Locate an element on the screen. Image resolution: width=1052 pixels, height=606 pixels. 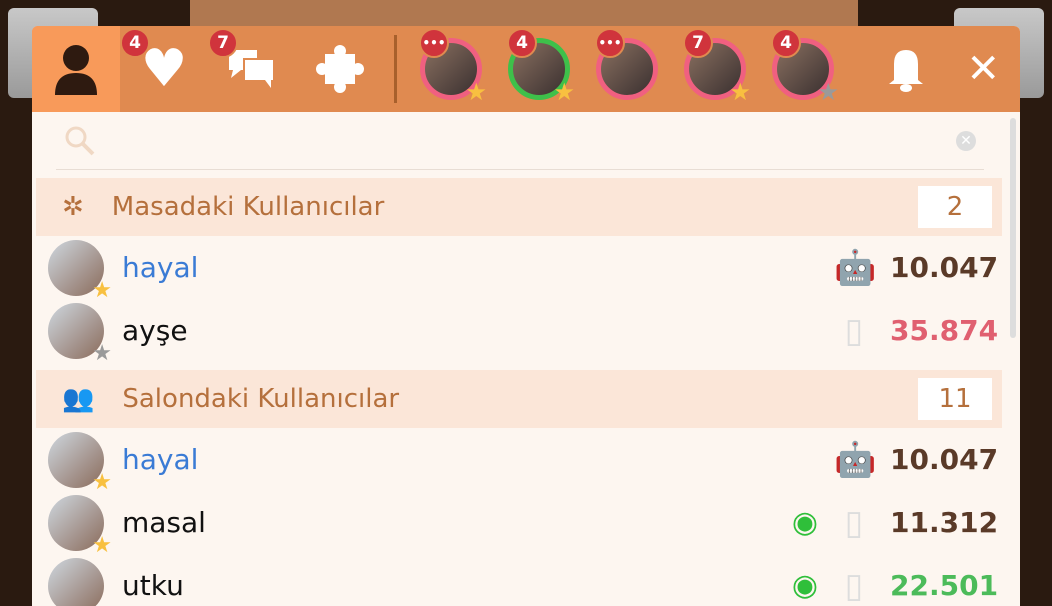
user-row: ★ masal ◉ ▯ 11.312 is located at coordinates (519, 522).